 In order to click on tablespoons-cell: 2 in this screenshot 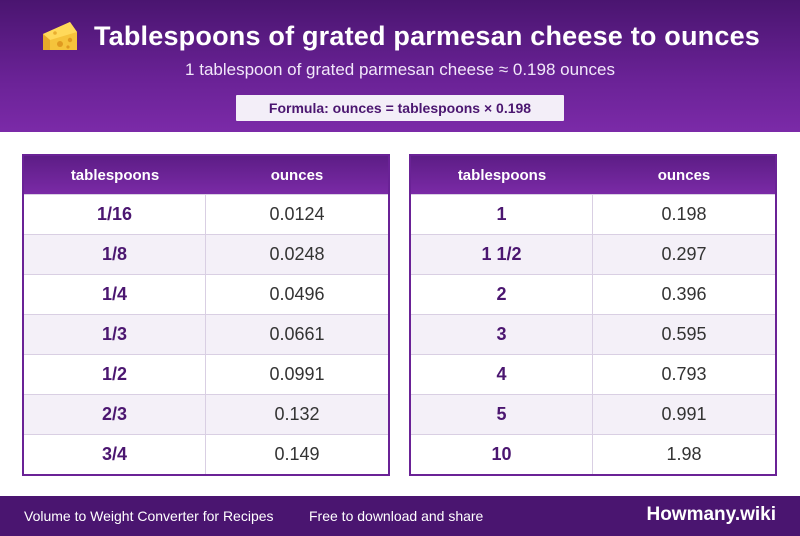, I will do `click(502, 294)`.